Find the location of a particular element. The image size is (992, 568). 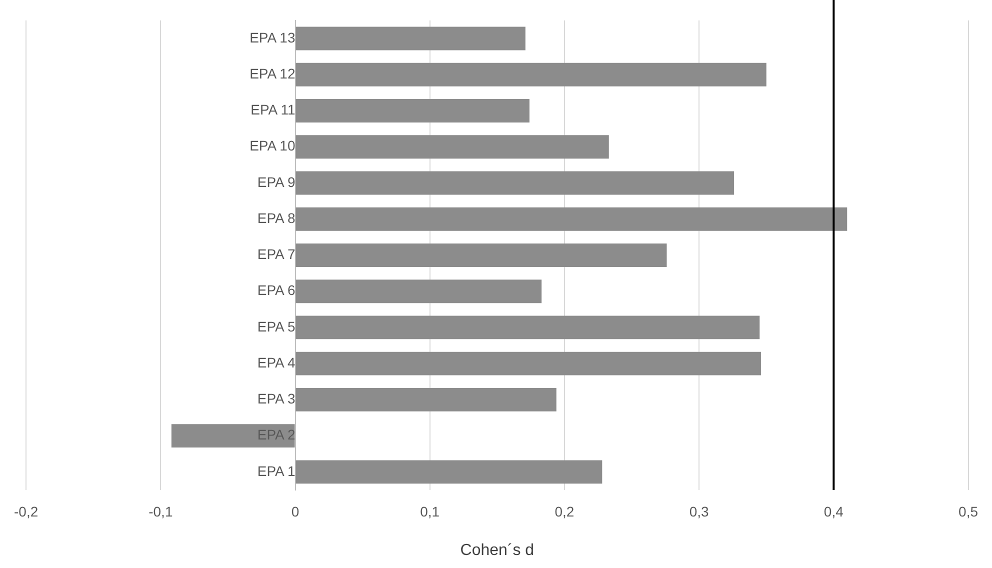

y-tick-label: EPA 10 is located at coordinates (273, 146).